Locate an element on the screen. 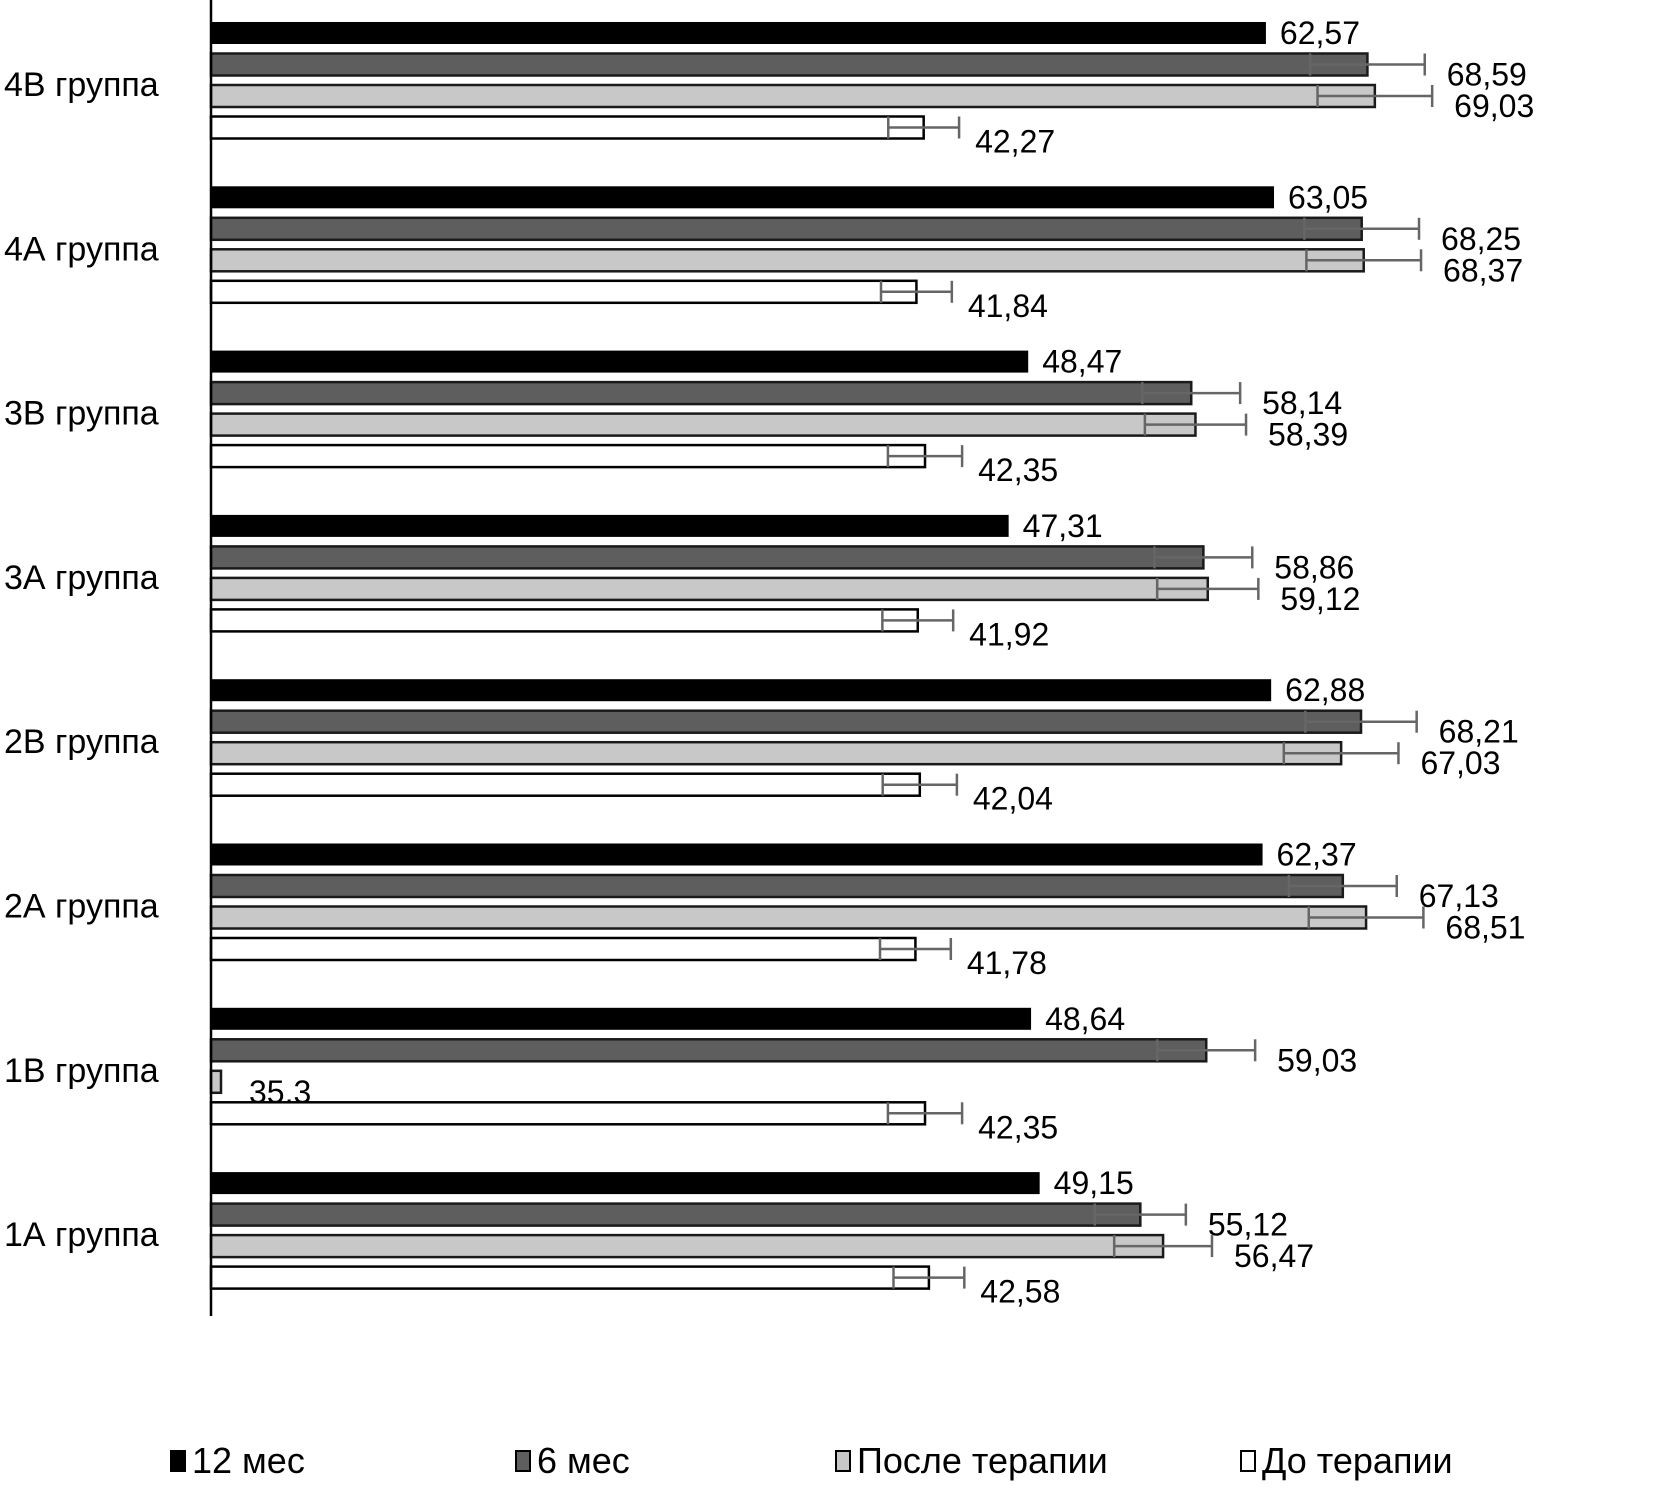 This screenshot has width=1673, height=1488. category-label: 1А группа is located at coordinates (81, 1235).